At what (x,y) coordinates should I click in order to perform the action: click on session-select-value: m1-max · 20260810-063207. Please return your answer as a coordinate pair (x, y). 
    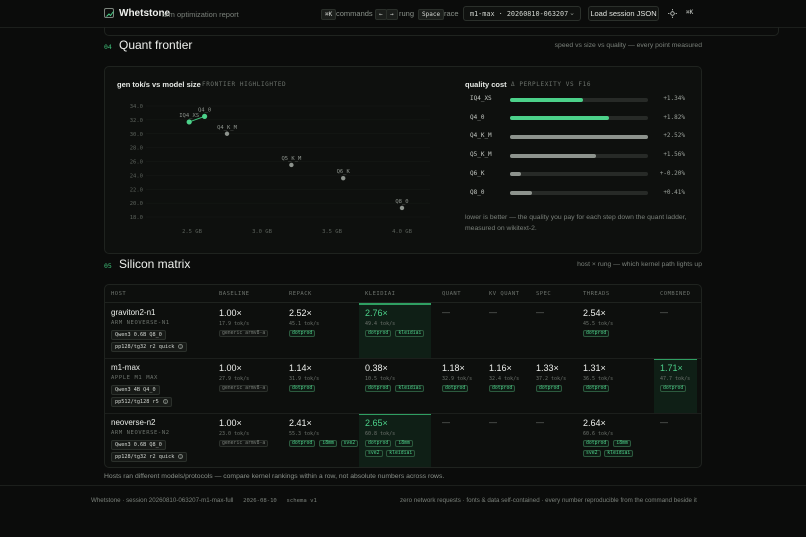
    Looking at the image, I should click on (519, 14).